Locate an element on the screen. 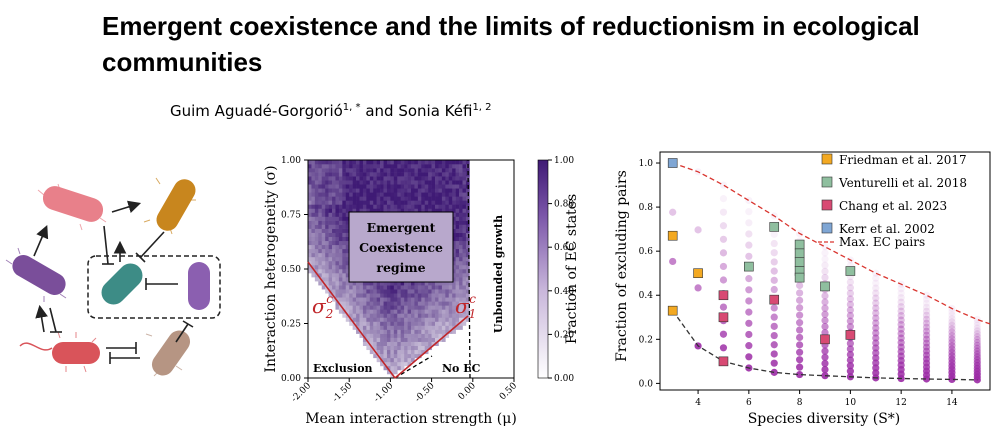 This screenshot has height=437, width=1000. no-ec-label: No EC is located at coordinates (461, 368).